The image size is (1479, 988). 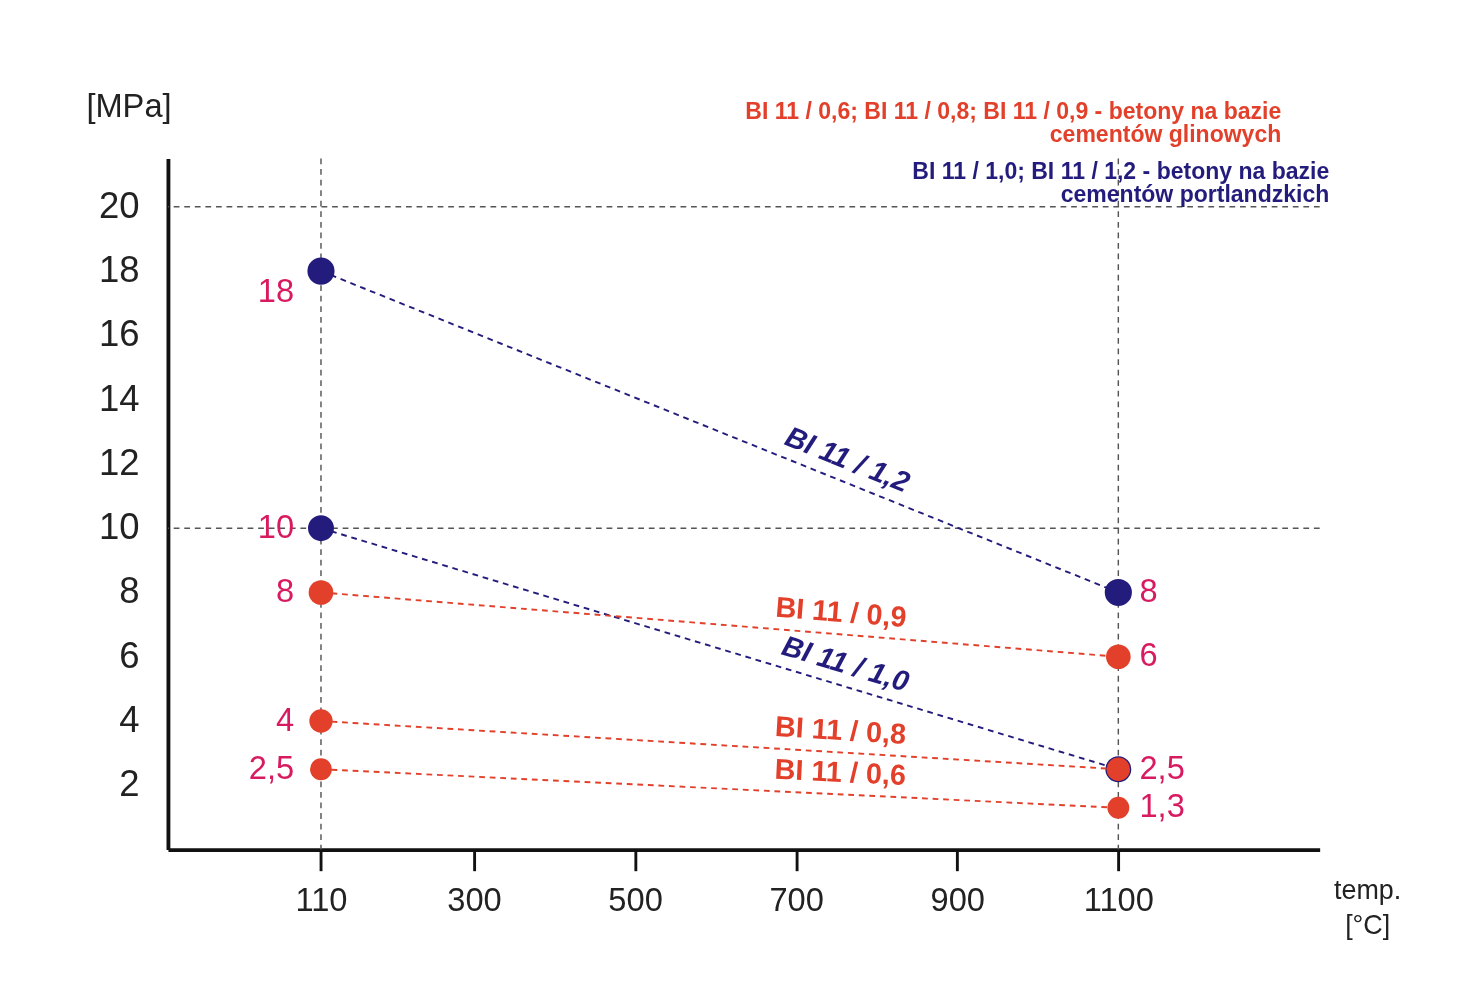 What do you see at coordinates (321, 899) in the screenshot?
I see `x-tick-label: 110` at bounding box center [321, 899].